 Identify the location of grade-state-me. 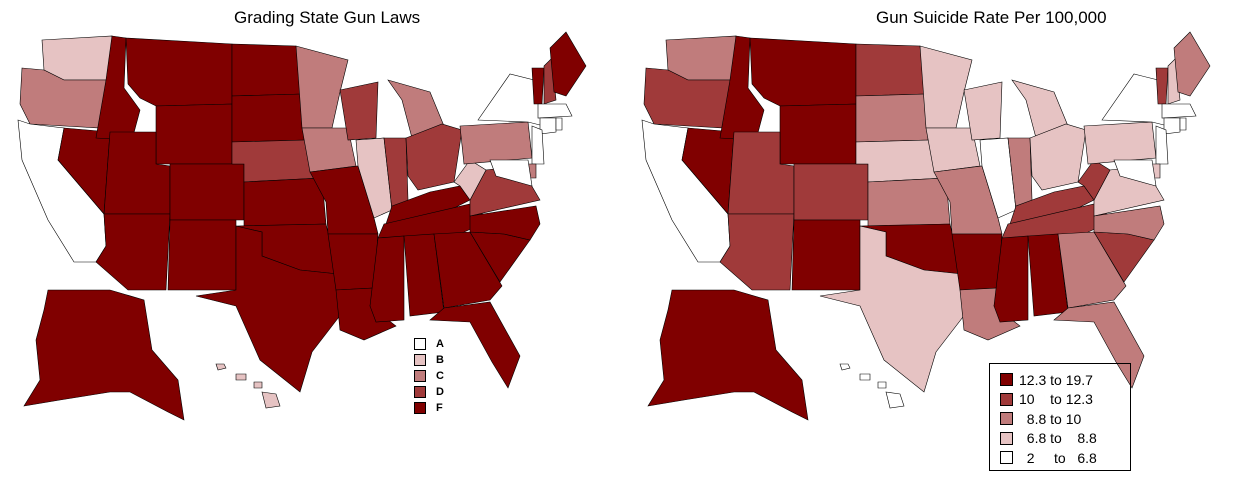
(568, 64).